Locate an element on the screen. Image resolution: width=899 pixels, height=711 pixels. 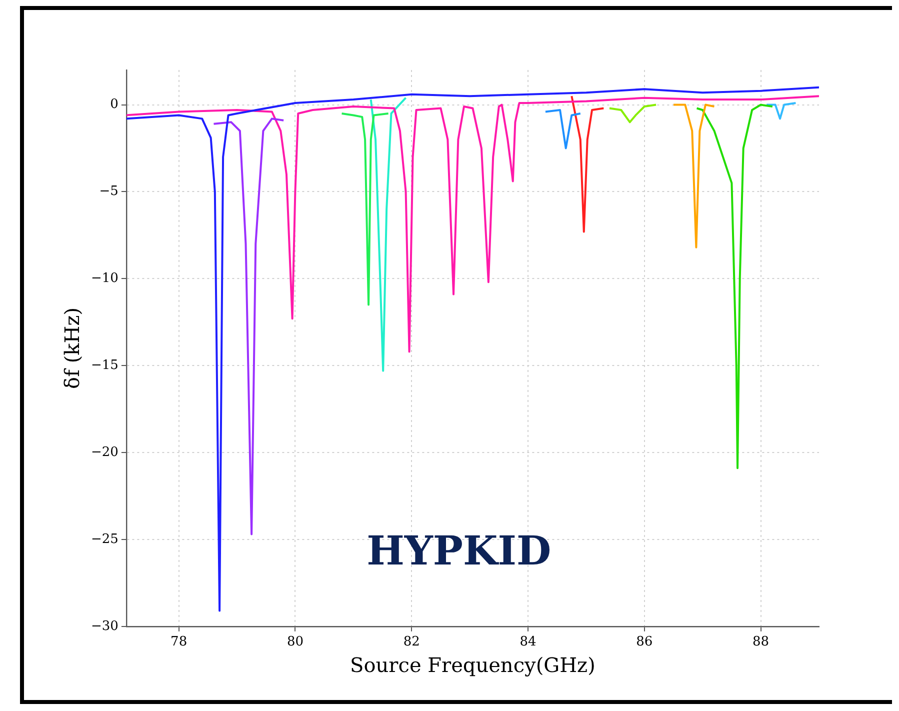
x-tick-label: 88 is located at coordinates (761, 642).